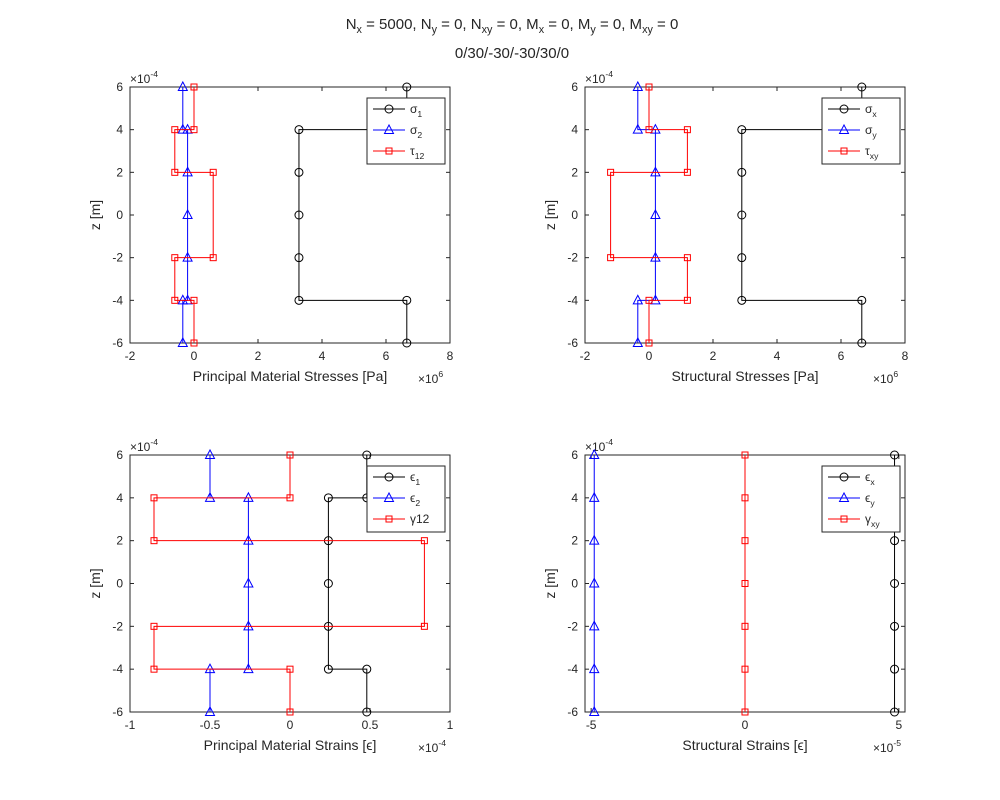  Describe the element at coordinates (119, 130) in the screenshot. I see `y-tick-label: 4` at that location.